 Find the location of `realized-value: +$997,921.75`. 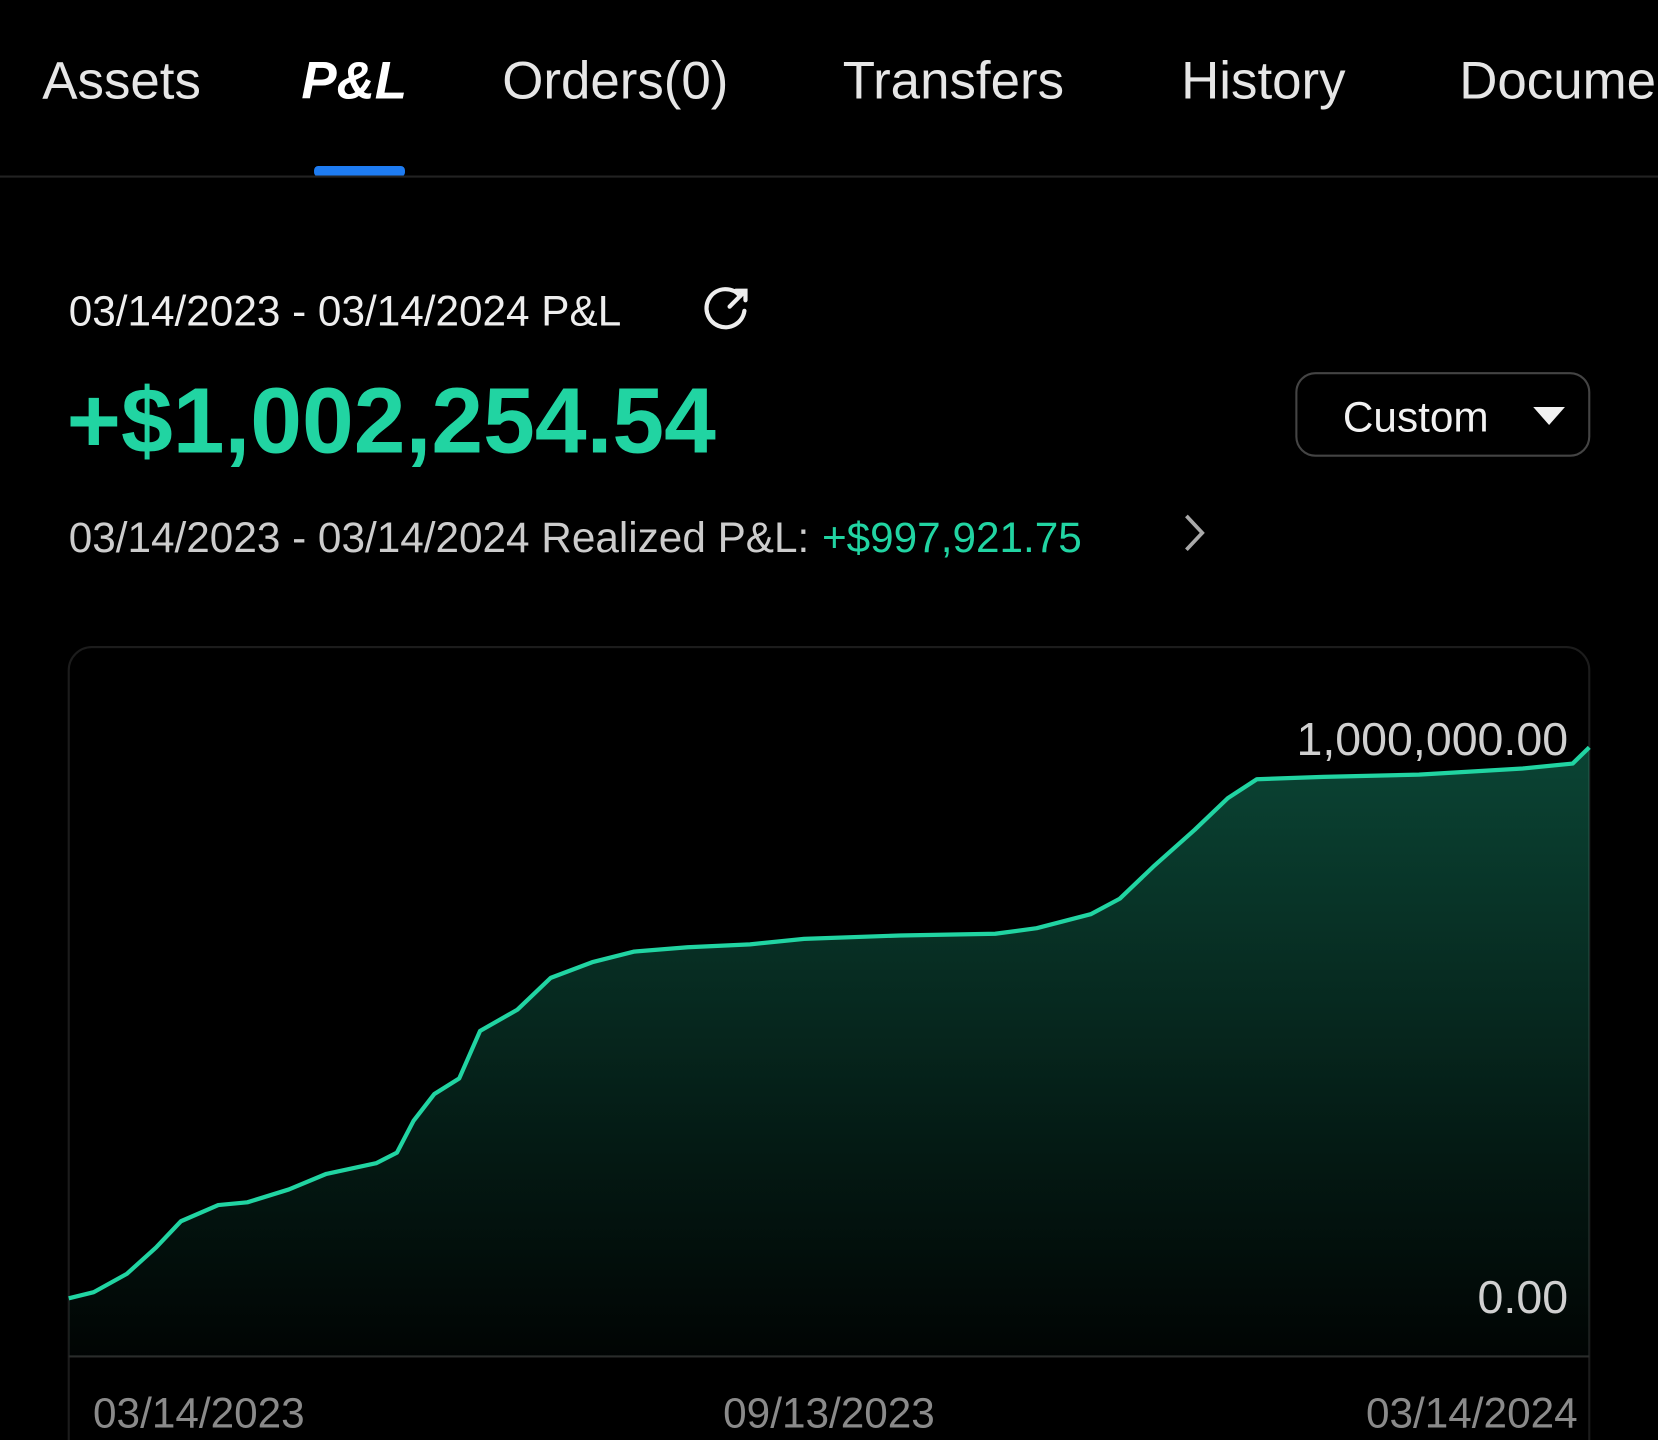

realized-value: +$997,921.75 is located at coordinates (952, 537).